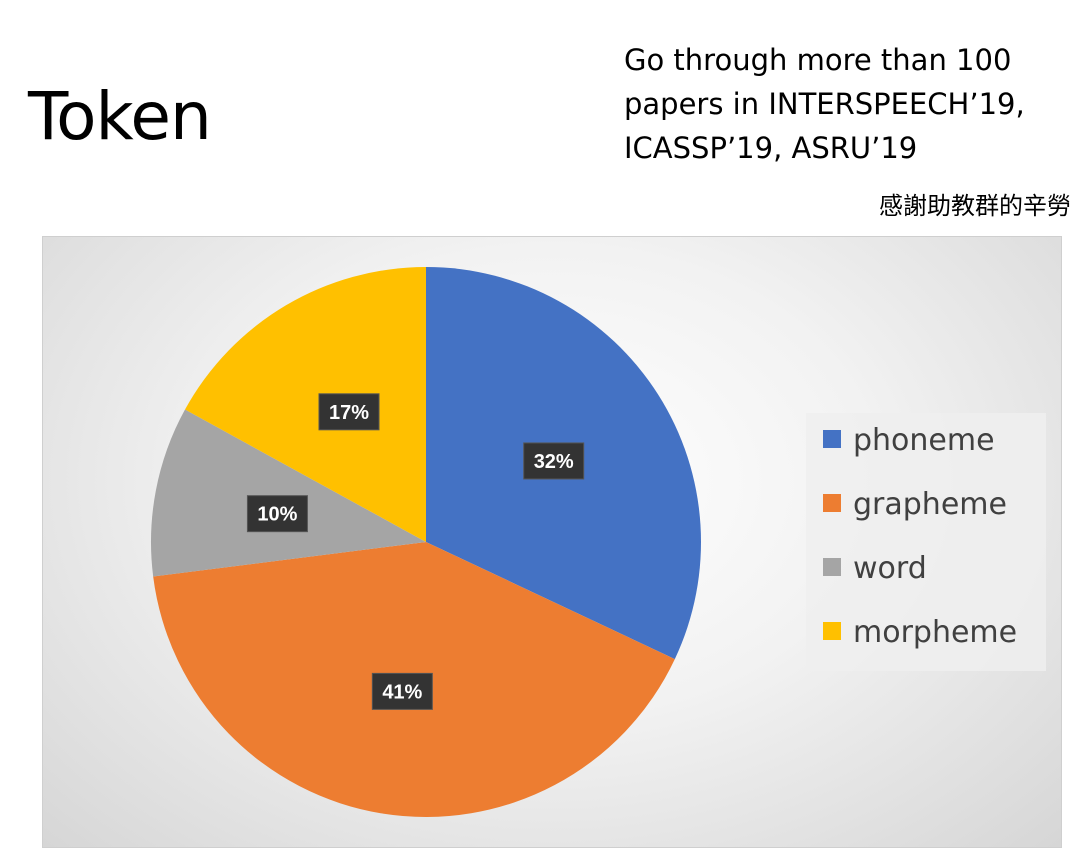 The image size is (1075, 857). Describe the element at coordinates (305, 404) in the screenshot. I see `pie-slice-morpheme` at that location.